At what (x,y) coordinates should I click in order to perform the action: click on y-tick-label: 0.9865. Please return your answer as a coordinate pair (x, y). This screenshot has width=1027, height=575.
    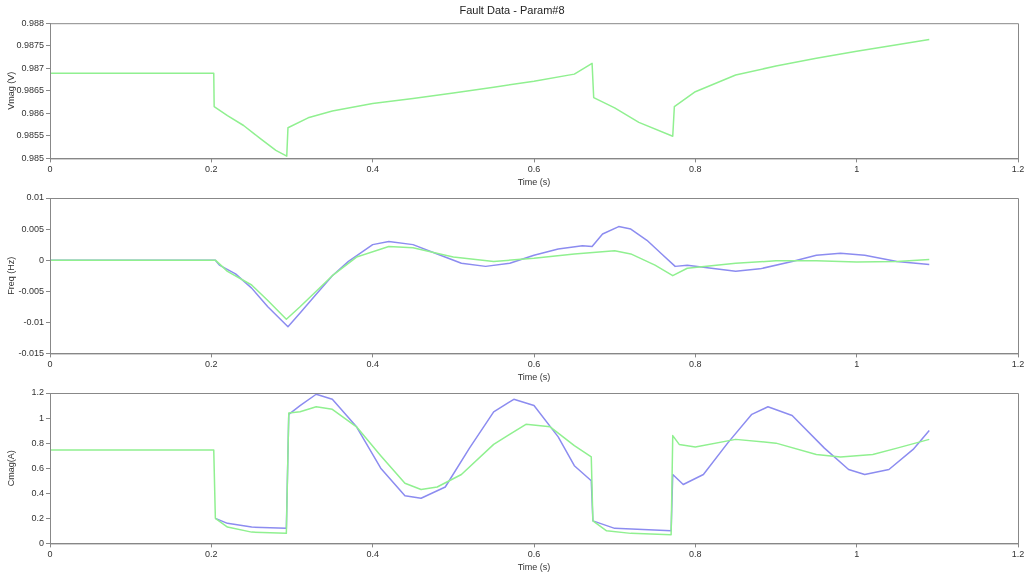
    Looking at the image, I should click on (30, 90).